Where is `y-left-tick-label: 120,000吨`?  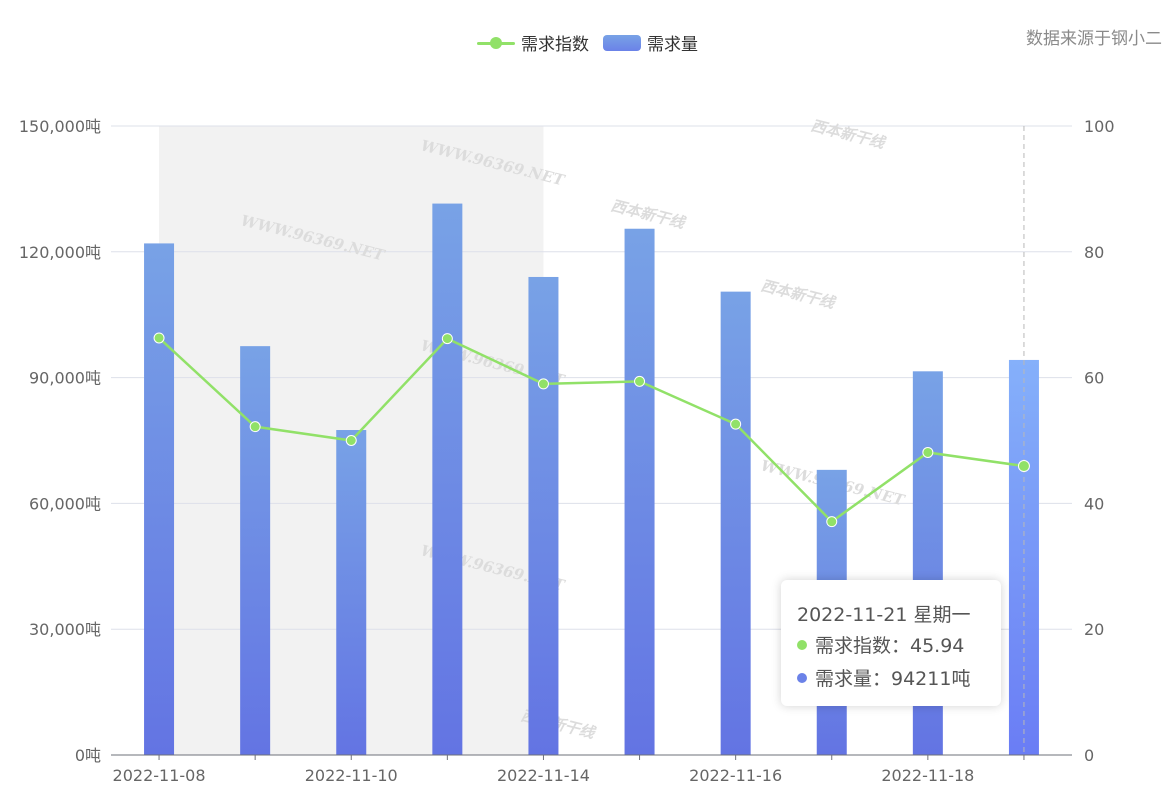
y-left-tick-label: 120,000吨 is located at coordinates (60, 252).